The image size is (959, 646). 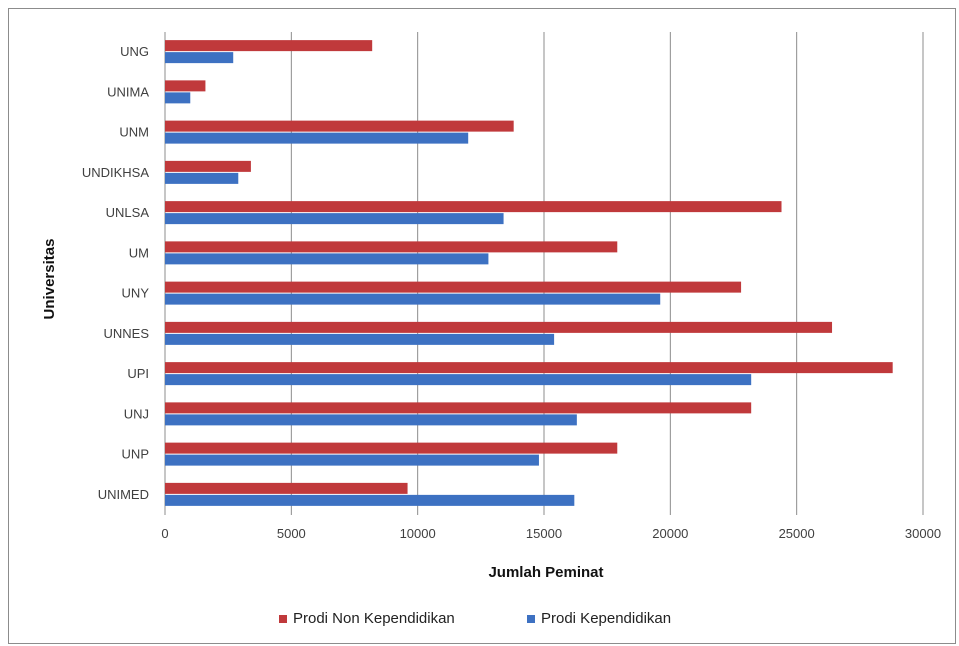 I want to click on category-label: UNJ, so click(x=136, y=413).